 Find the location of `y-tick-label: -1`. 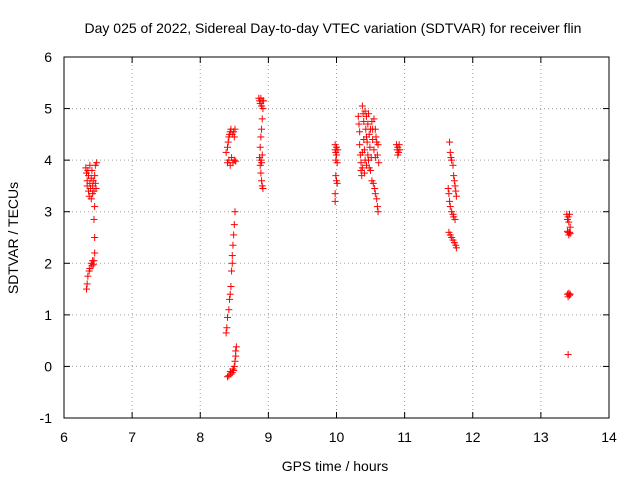

y-tick-label: -1 is located at coordinates (46, 418).